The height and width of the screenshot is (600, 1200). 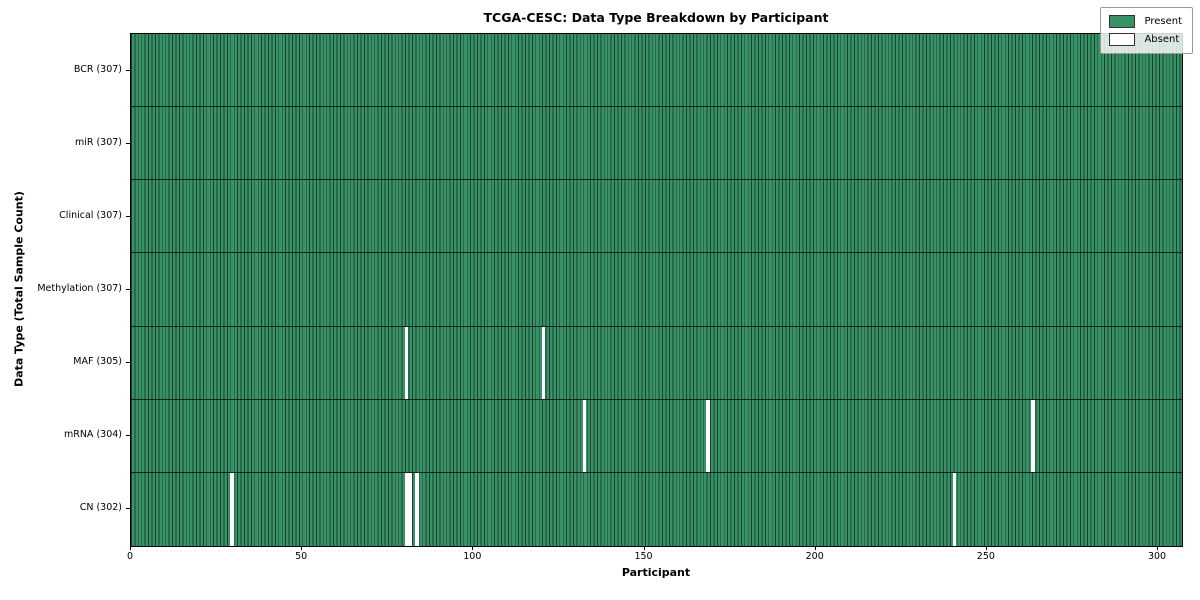 What do you see at coordinates (1162, 39) in the screenshot?
I see `legend-label-absent: Absent` at bounding box center [1162, 39].